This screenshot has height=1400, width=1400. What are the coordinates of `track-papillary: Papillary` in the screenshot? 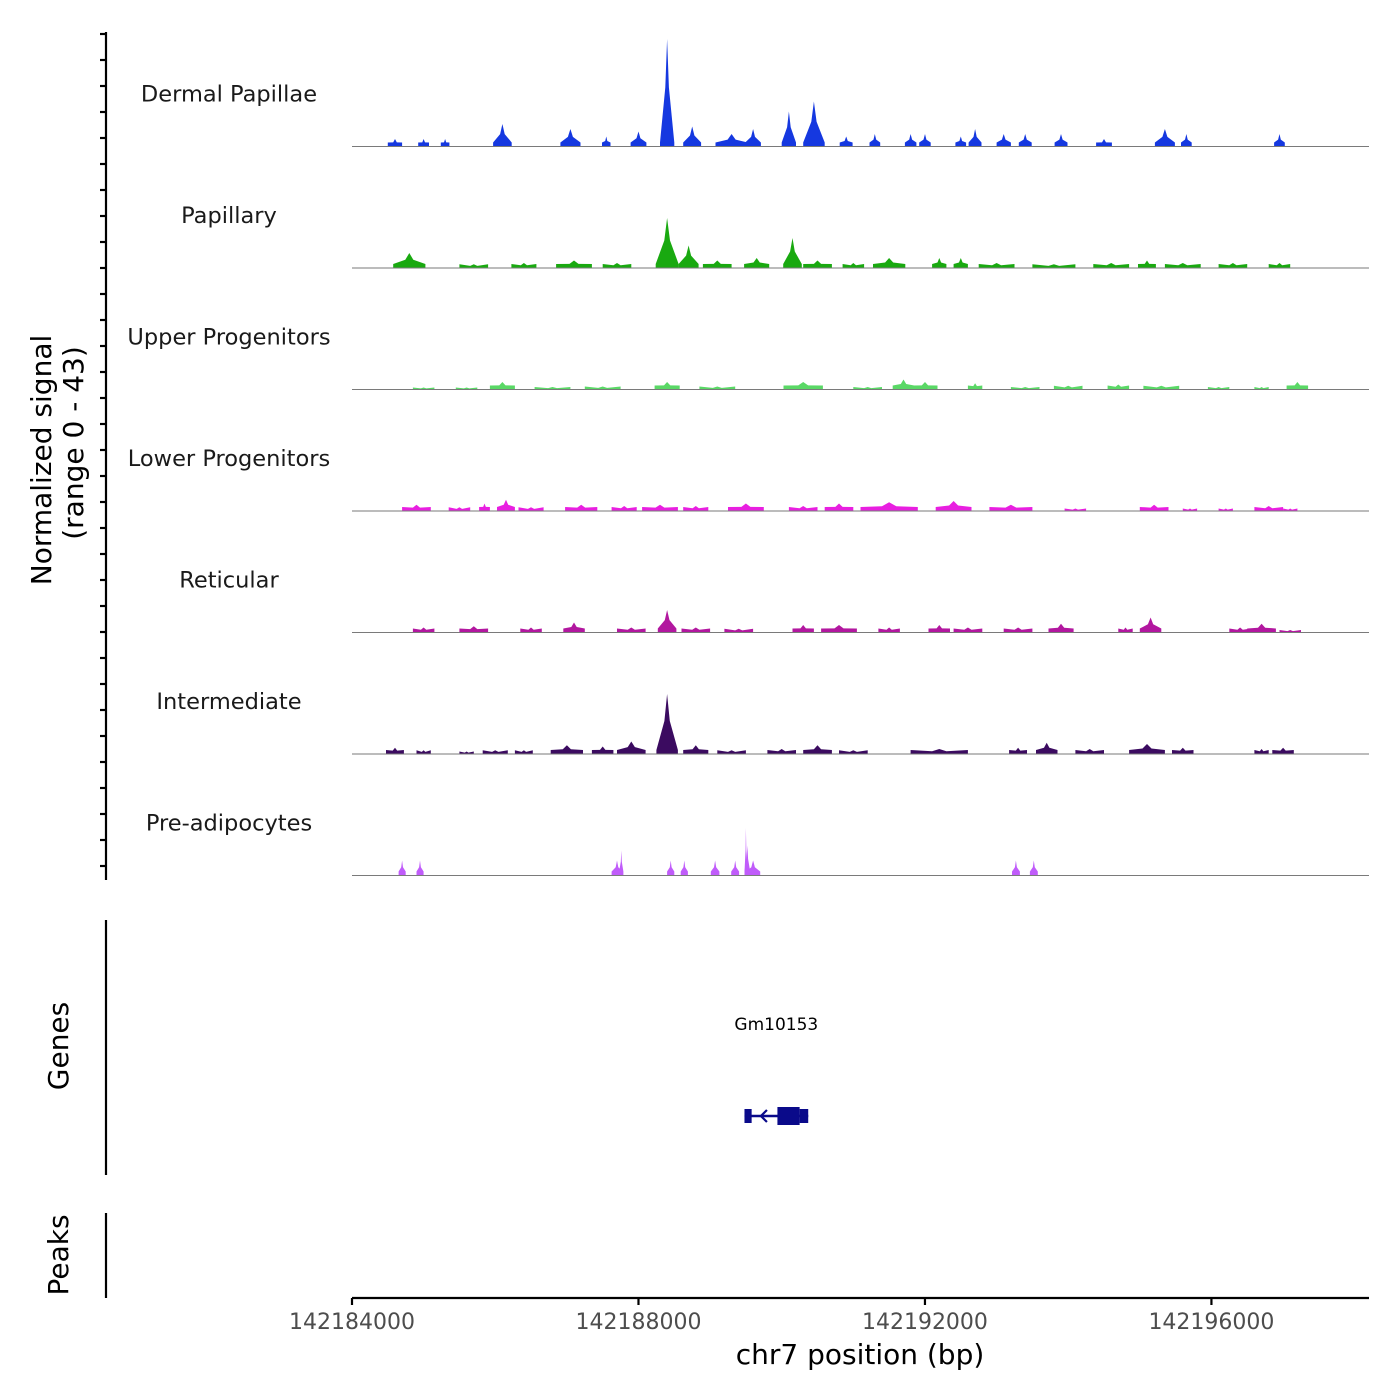 It's located at (775, 236).